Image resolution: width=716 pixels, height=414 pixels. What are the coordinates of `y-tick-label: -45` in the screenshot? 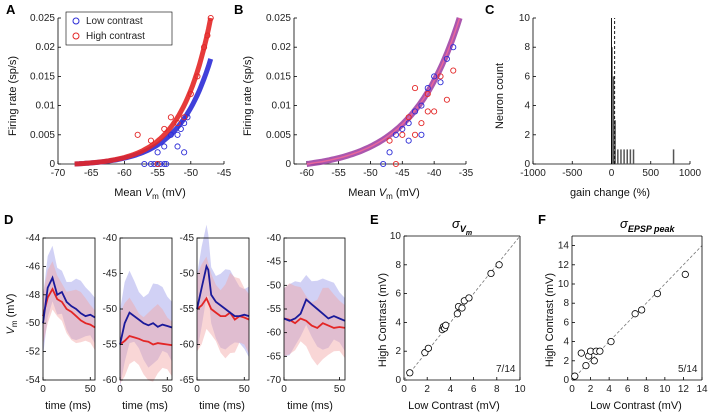 It's located at (187, 238).